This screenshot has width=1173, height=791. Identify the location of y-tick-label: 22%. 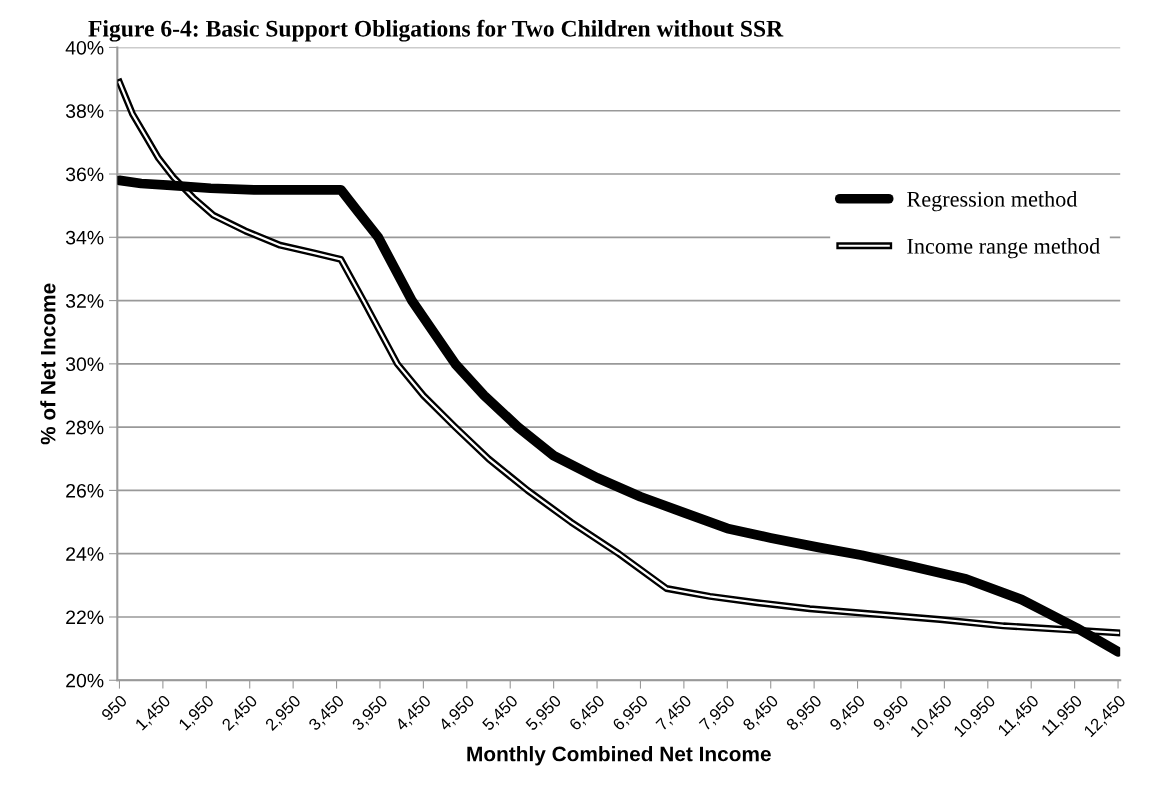
(85, 617).